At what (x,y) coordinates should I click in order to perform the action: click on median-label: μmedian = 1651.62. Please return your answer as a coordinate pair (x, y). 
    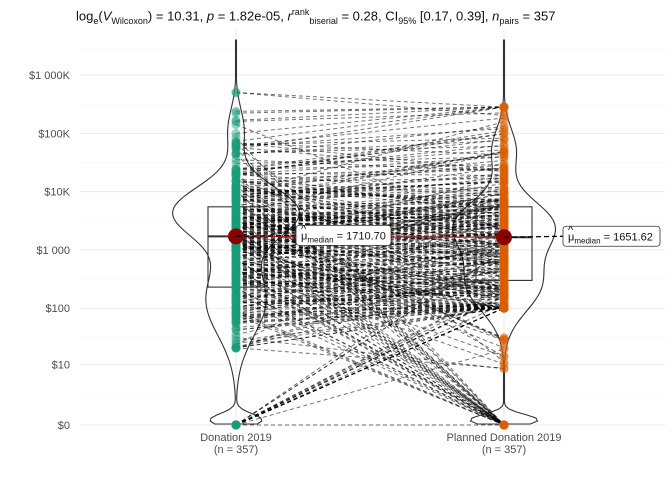
    Looking at the image, I should click on (610, 238).